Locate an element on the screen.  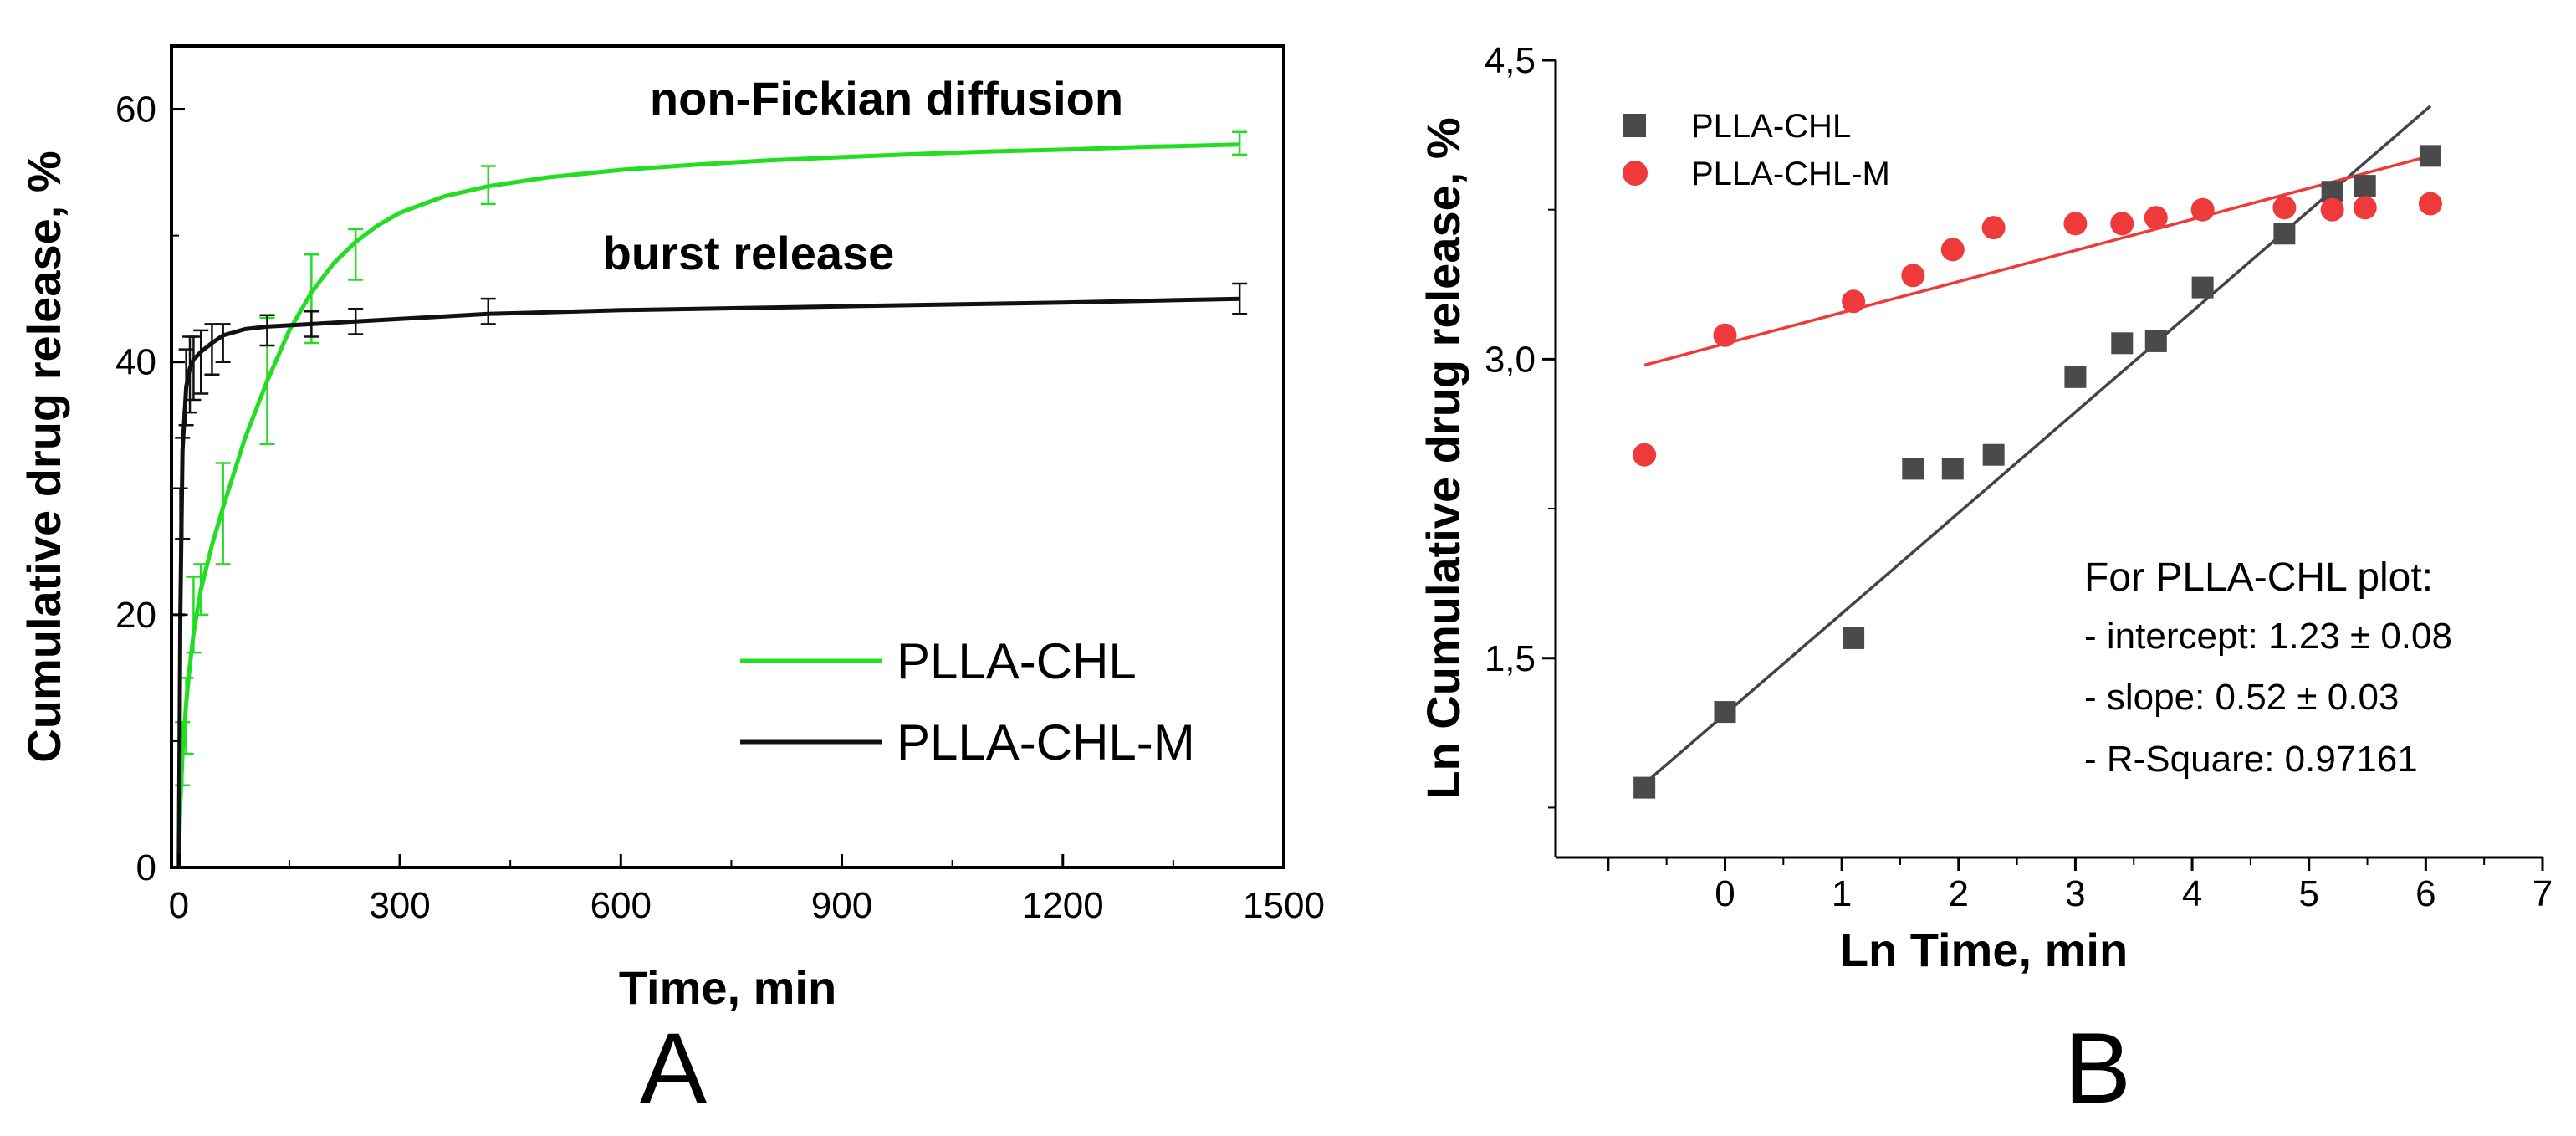
y-tick-label: 60 is located at coordinates (135, 110).